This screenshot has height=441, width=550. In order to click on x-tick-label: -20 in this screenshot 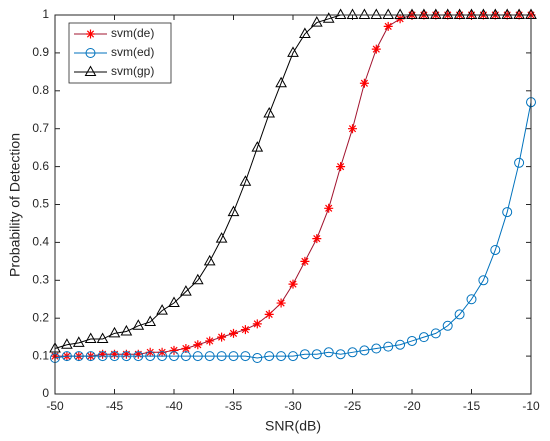, I will do `click(412, 406)`.